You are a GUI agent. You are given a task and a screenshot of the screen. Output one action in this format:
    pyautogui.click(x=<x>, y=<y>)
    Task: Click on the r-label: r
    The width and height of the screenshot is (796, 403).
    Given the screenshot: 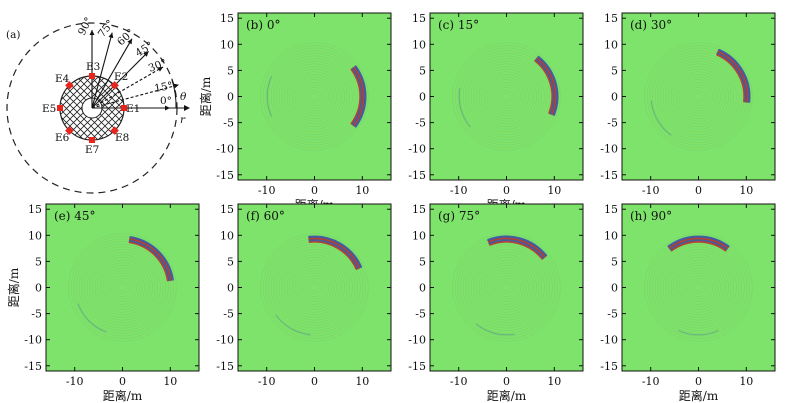 What is the action you would take?
    pyautogui.click(x=183, y=120)
    